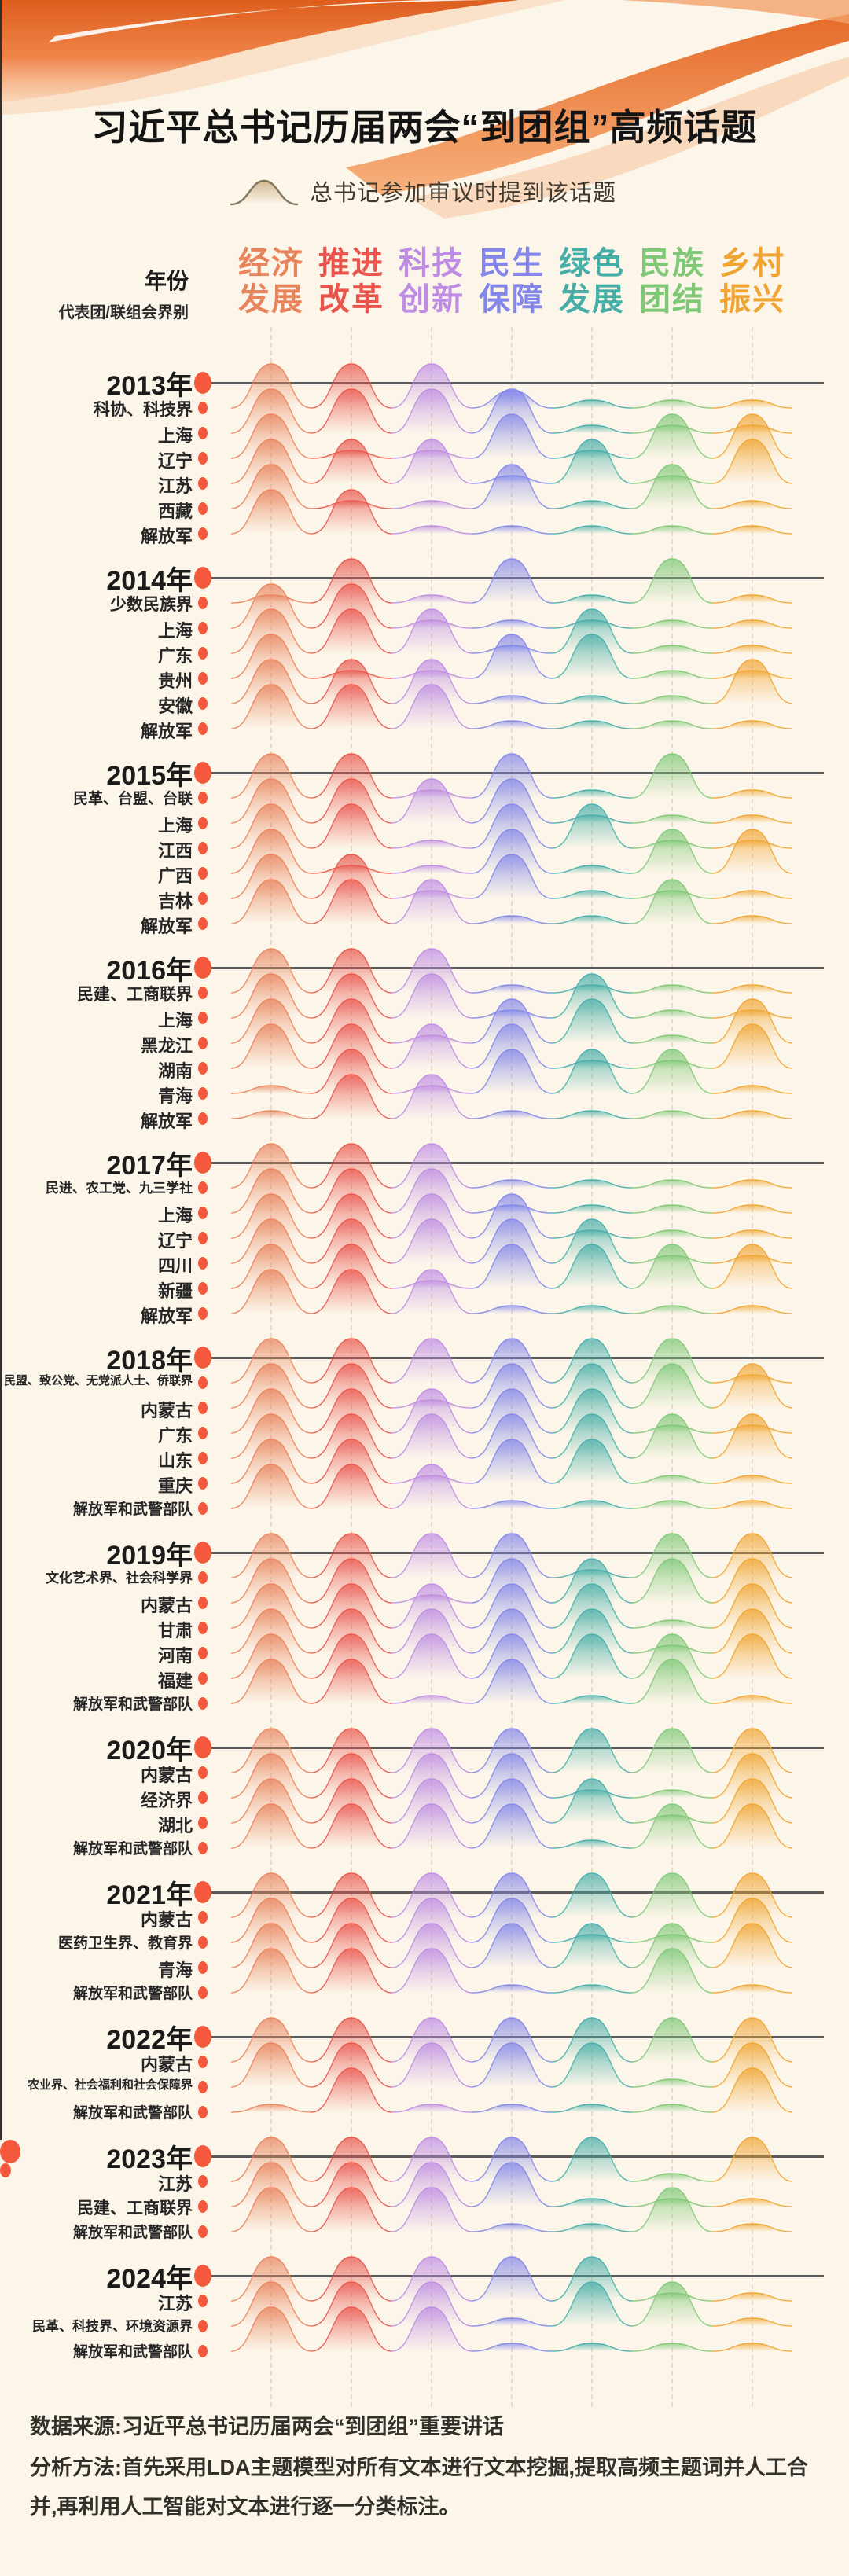 Image resolution: width=849 pixels, height=2576 pixels. I want to click on row-label: 内蒙古, so click(166, 1410).